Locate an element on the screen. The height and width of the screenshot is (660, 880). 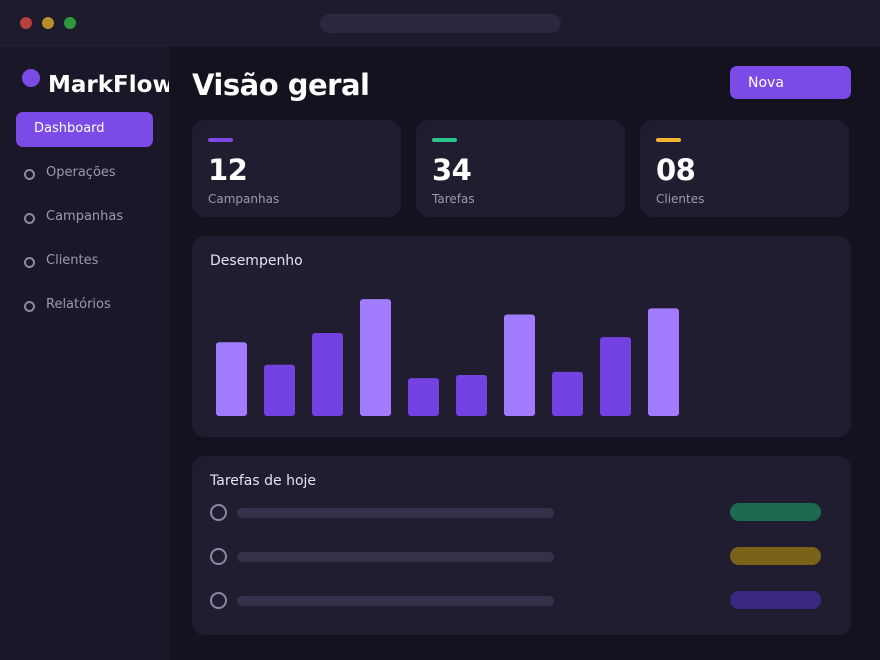
sidebar-item-label: Clientes is located at coordinates (72, 260).